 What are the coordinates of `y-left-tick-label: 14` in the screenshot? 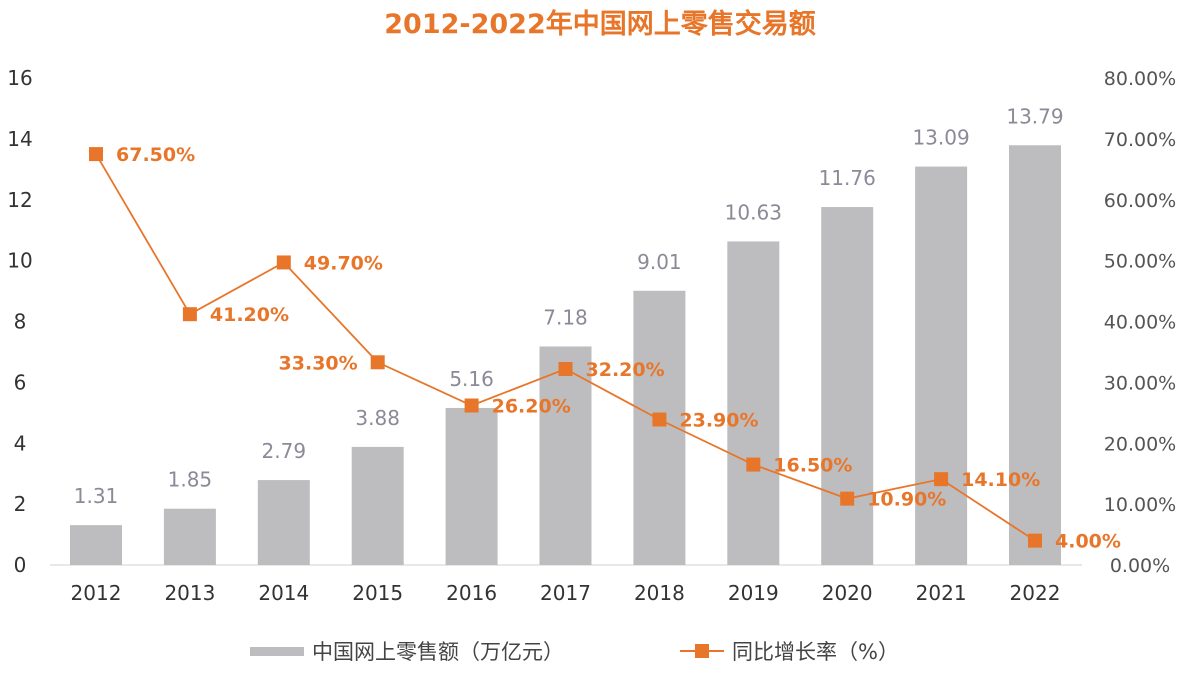 It's located at (19, 139).